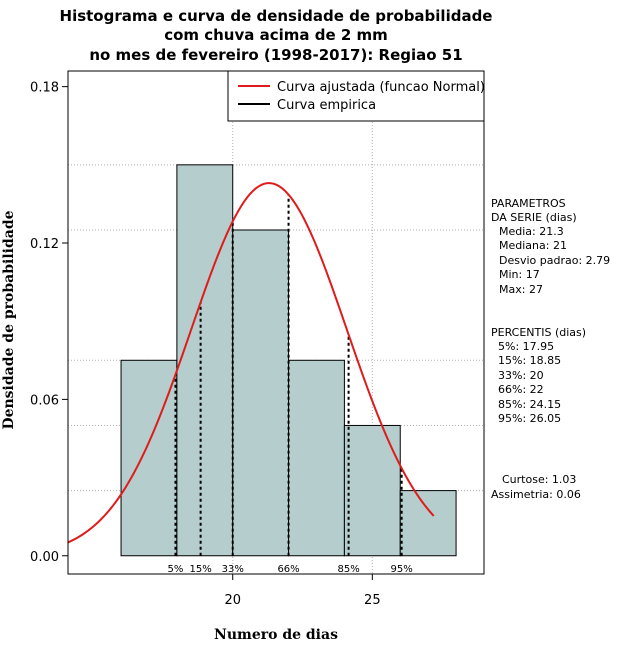 The image size is (640, 660). Describe the element at coordinates (529, 404) in the screenshot. I see `stat-p85: 85%: 24.15` at that location.